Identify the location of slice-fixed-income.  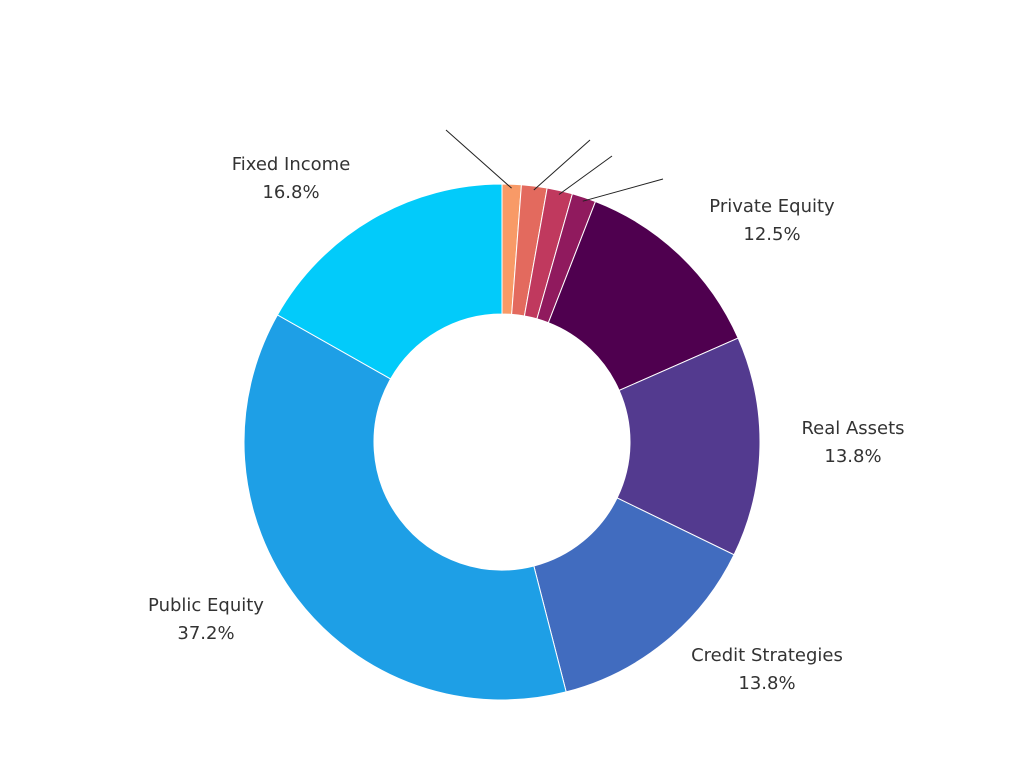
(389, 281).